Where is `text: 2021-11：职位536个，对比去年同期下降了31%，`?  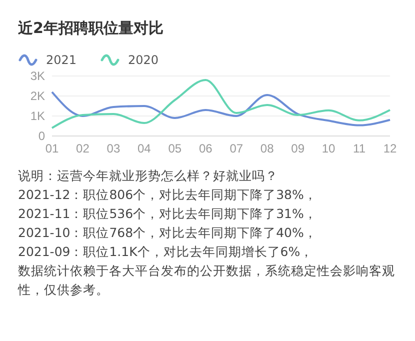 text: 2021-11：职位536个，对比去年同期下降了31%， is located at coordinates (167, 213).